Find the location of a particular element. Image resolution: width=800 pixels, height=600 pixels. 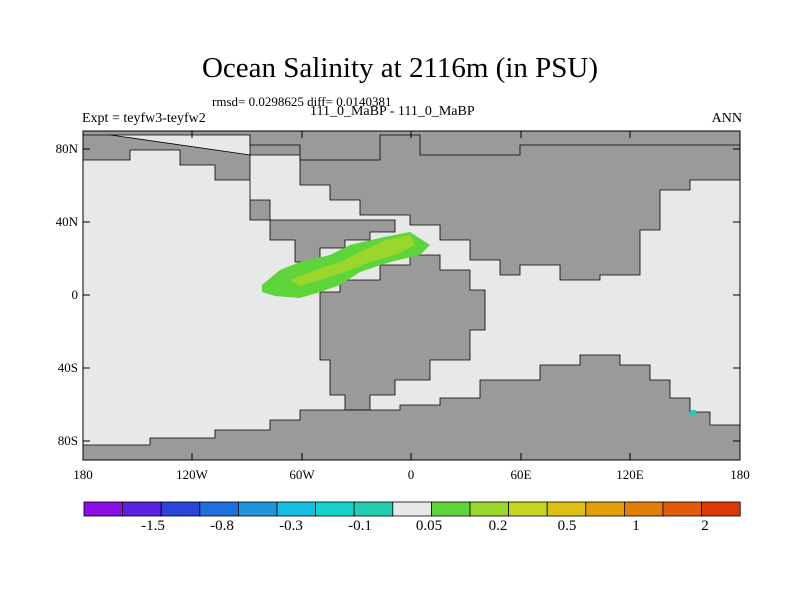

colorbar-label: 0.05 is located at coordinates (429, 526).